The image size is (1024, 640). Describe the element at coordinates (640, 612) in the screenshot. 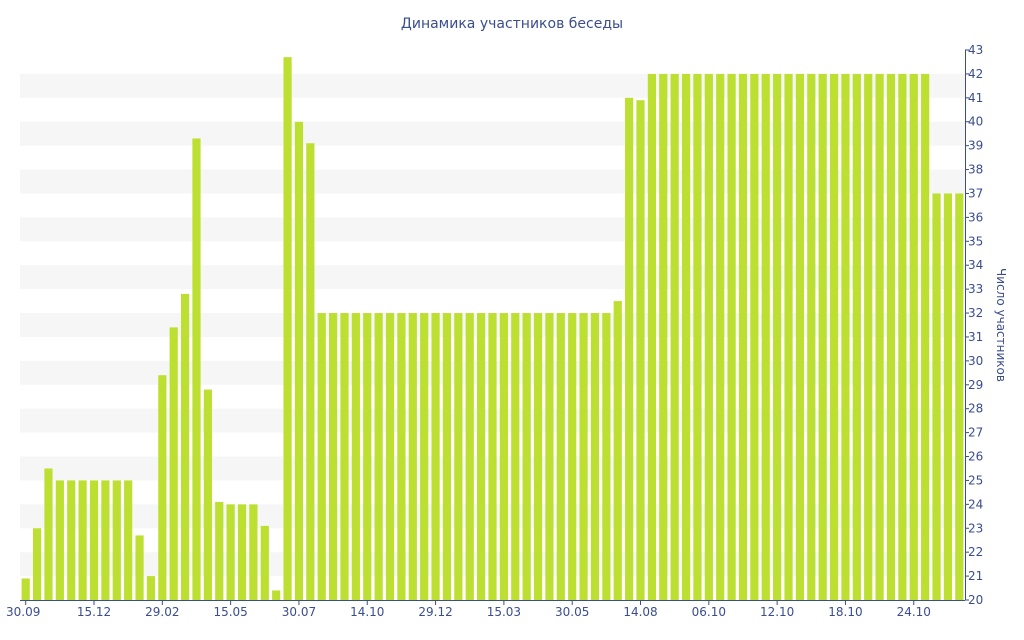

I see `x-tick-label: 14.08` at that location.